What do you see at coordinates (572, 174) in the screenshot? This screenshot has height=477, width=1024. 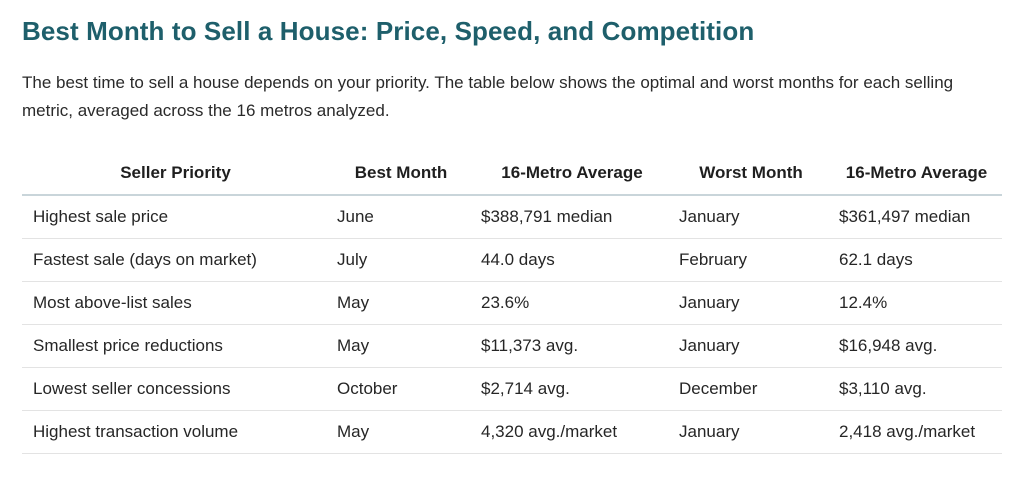 I see `column-header-best-average: 16-Metro Average` at bounding box center [572, 174].